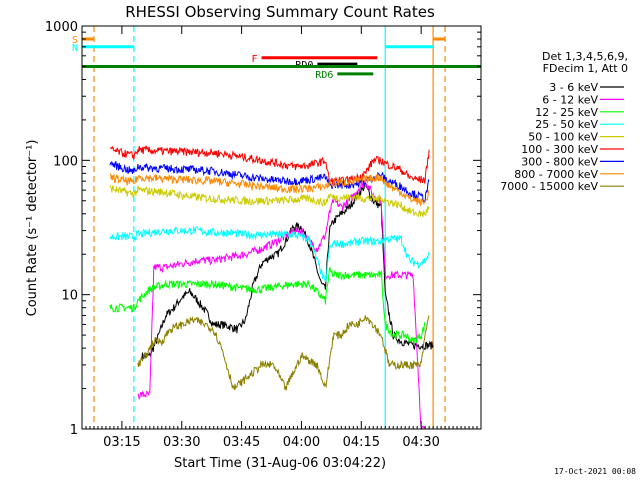 The height and width of the screenshot is (480, 640). I want to click on x-tick-label: 03:45, so click(241, 442).